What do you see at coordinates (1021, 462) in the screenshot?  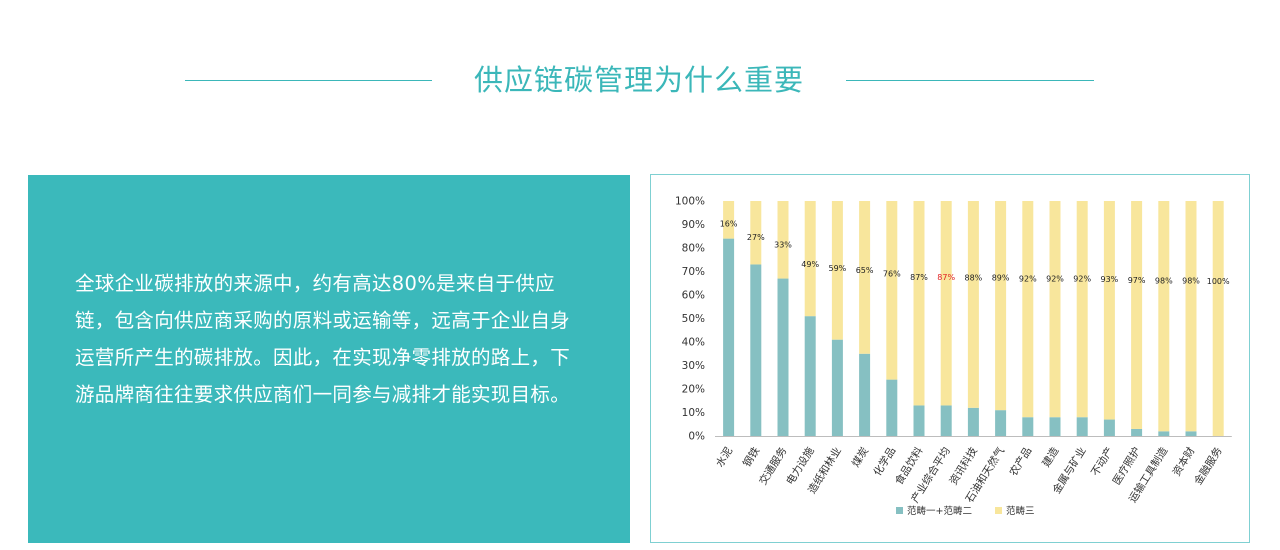 I see `x-tick-label: 农产品` at bounding box center [1021, 462].